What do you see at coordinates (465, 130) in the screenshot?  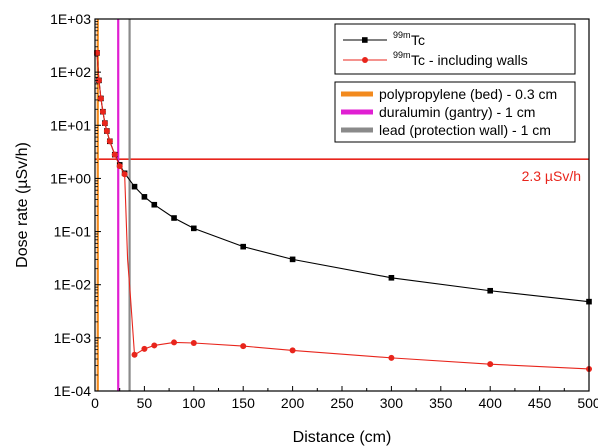 I see `legend-material-label: lead (protection wall) - 1 cm` at bounding box center [465, 130].